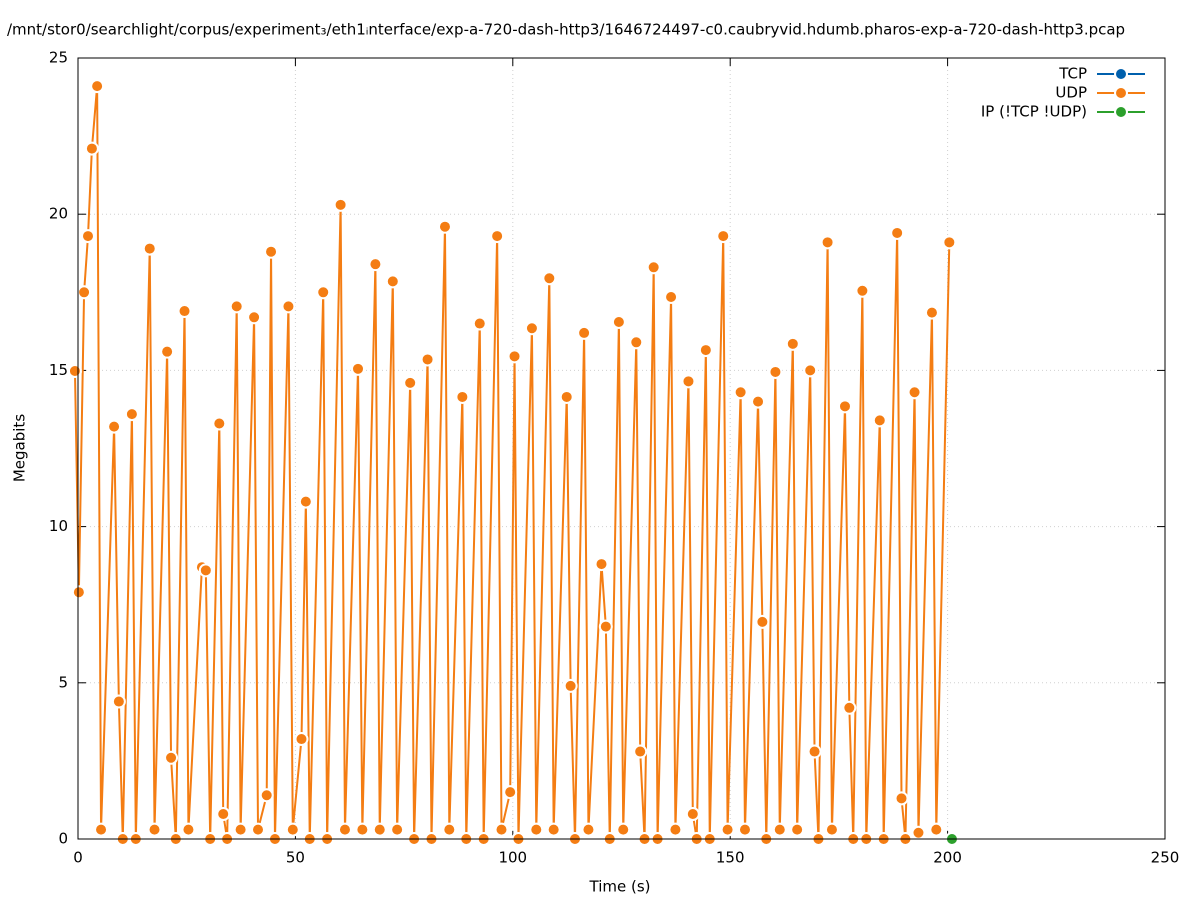 This screenshot has width=1197, height=900. I want to click on y-tick-label: 10, so click(58, 526).